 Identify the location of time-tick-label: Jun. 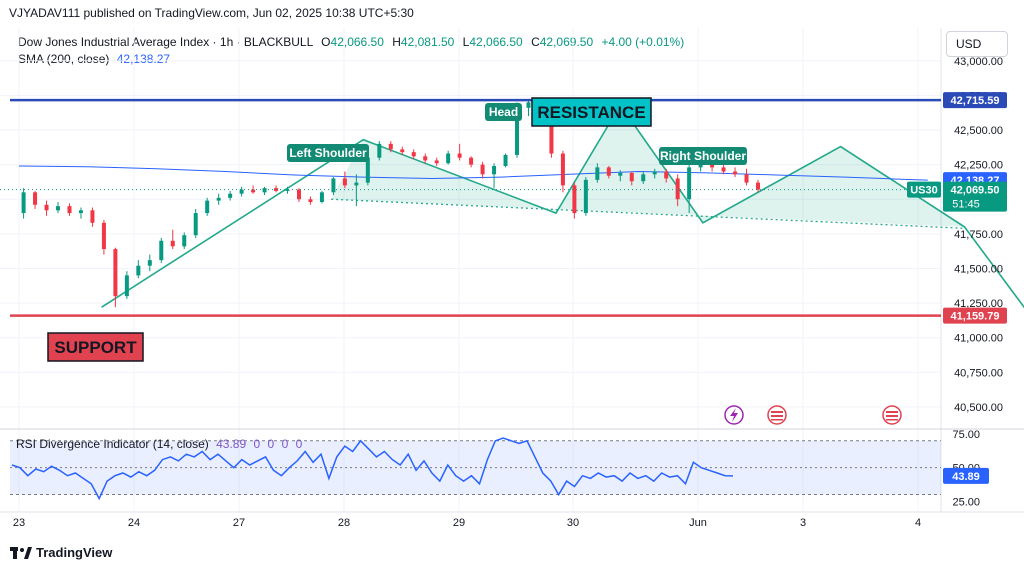
(698, 523).